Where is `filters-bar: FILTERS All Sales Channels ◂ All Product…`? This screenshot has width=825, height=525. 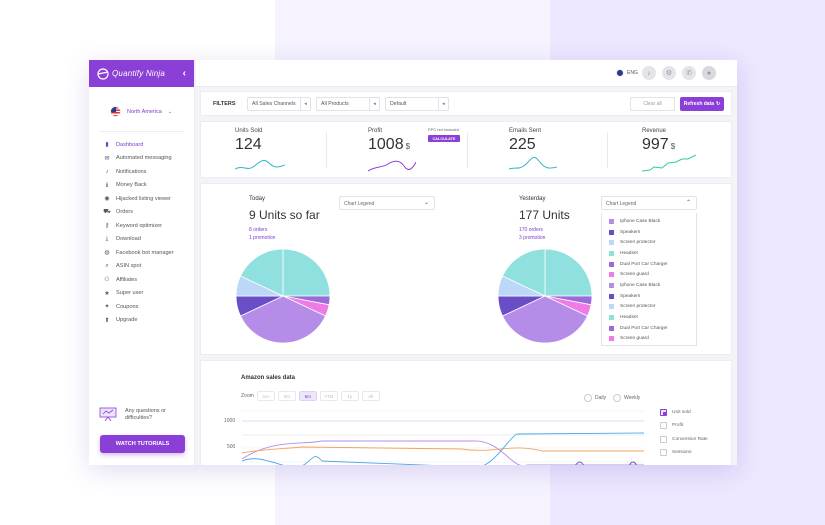
filters-bar: FILTERS All Sales Channels ◂ All Product… is located at coordinates (466, 103).